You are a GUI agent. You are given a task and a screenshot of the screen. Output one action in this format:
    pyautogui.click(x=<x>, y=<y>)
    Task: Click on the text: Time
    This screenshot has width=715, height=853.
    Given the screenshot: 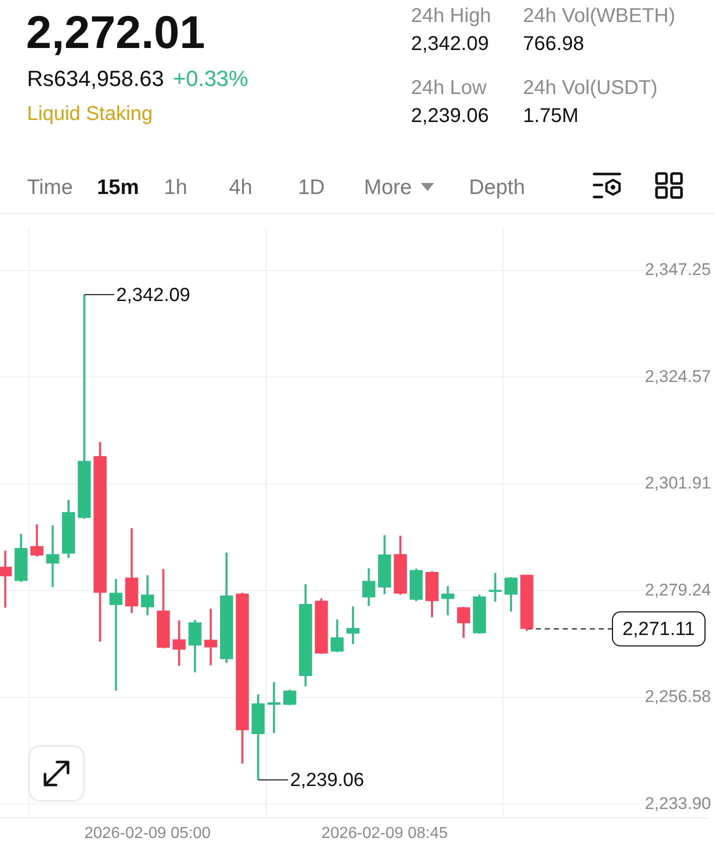 What is the action you would take?
    pyautogui.click(x=50, y=187)
    